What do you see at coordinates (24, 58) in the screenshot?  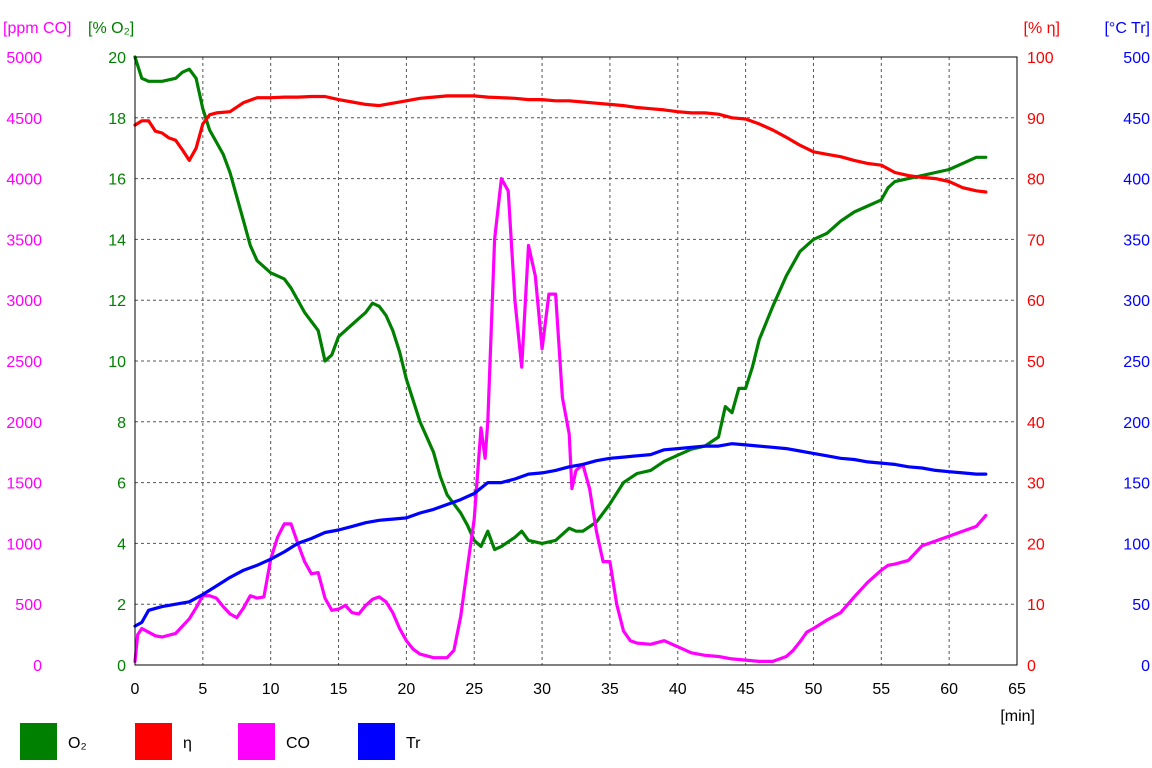 I see `y-tick-label-co: 5000` at bounding box center [24, 58].